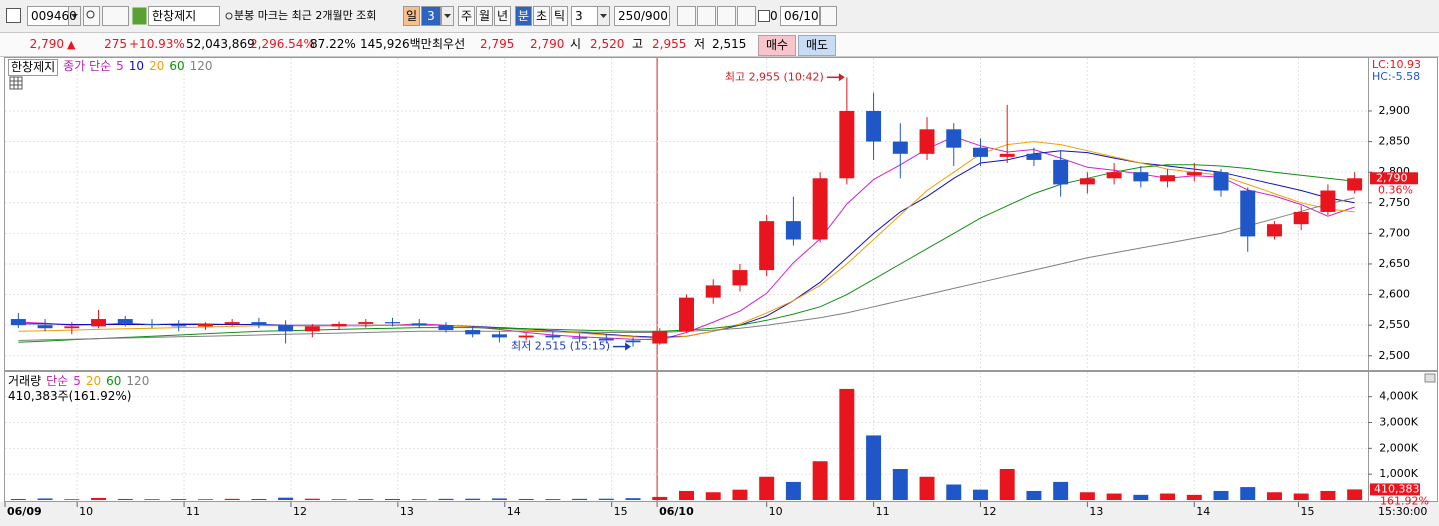 This screenshot has height=526, width=1439. What do you see at coordinates (621, 511) in the screenshot?
I see `x-tick-label: 15` at bounding box center [621, 511].